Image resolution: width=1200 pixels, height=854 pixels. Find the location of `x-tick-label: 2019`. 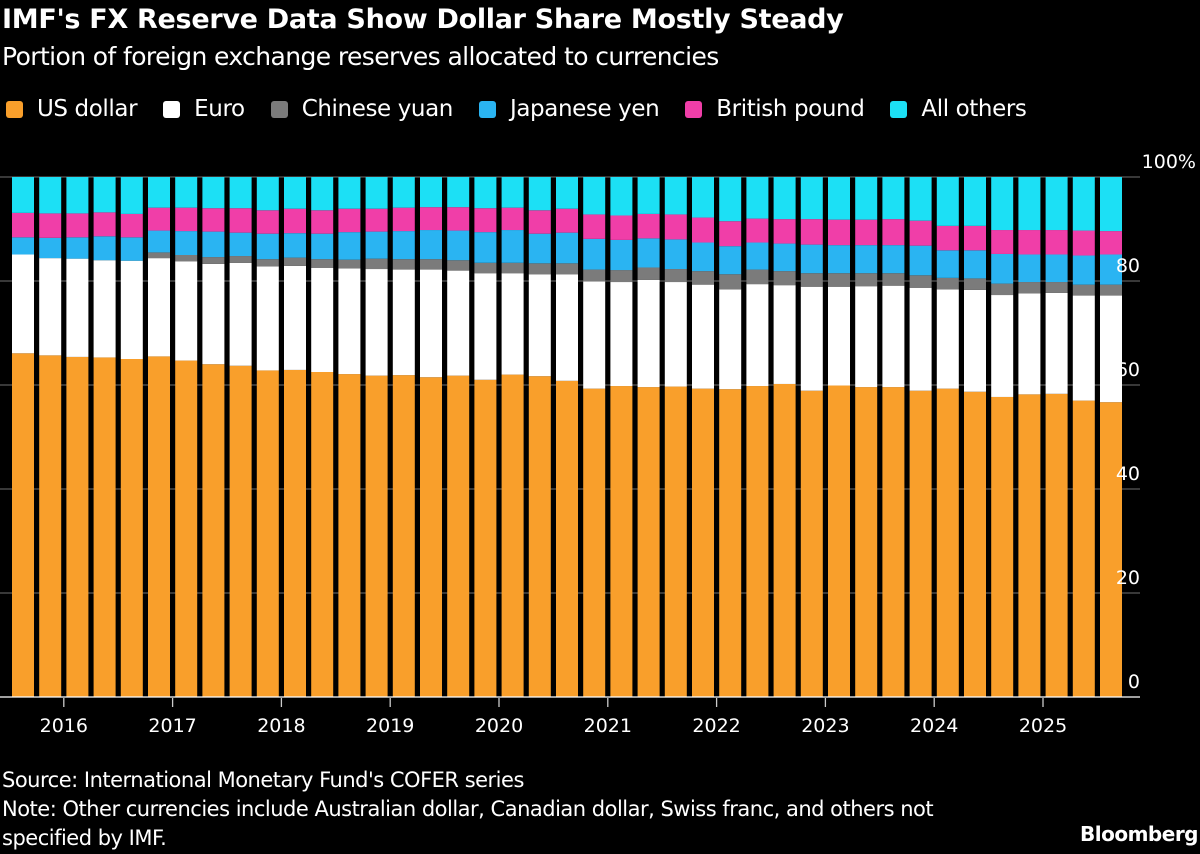

x-tick-label: 2019 is located at coordinates (390, 726).